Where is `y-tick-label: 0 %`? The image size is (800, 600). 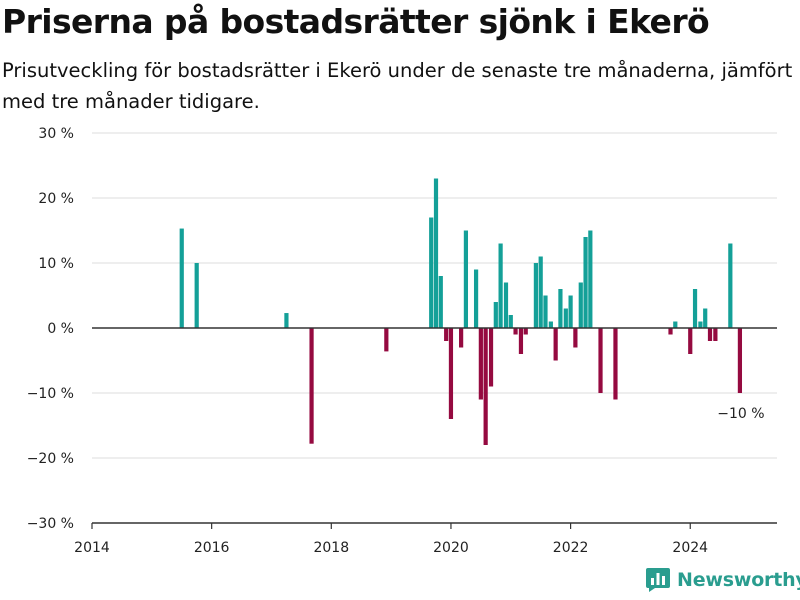
y-tick-label: 0 % is located at coordinates (60, 329).